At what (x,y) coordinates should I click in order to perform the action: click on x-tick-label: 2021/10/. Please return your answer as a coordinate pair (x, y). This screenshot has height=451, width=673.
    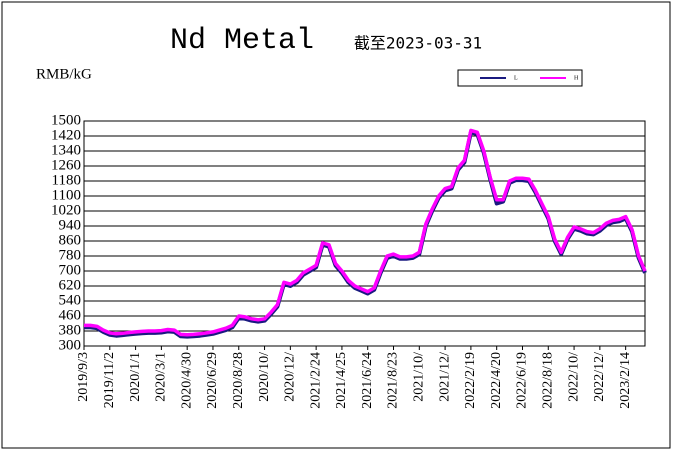
    Looking at the image, I should click on (419, 377).